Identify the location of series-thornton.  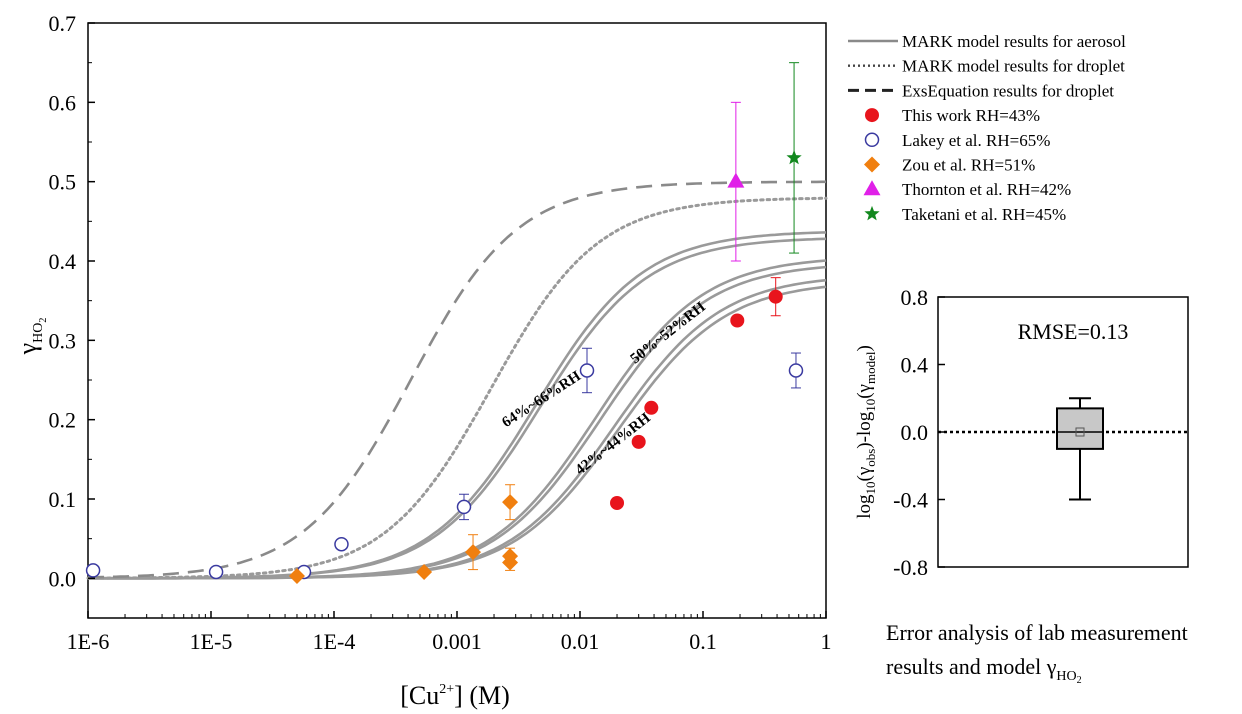
(736, 181).